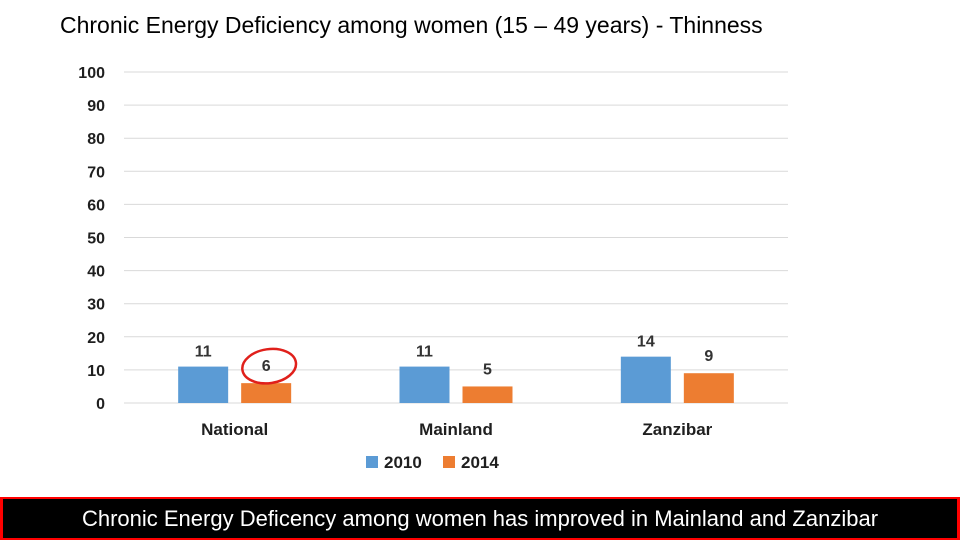  I want to click on y-tick-label: 20, so click(96, 338).